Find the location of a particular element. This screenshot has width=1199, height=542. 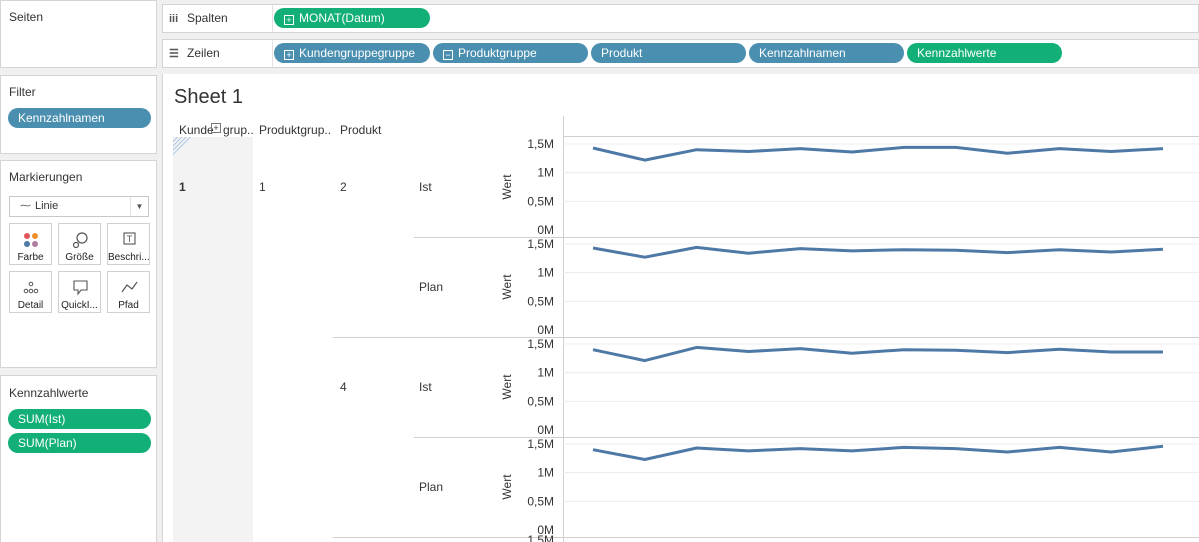

color-button: Farbe is located at coordinates (30, 244).